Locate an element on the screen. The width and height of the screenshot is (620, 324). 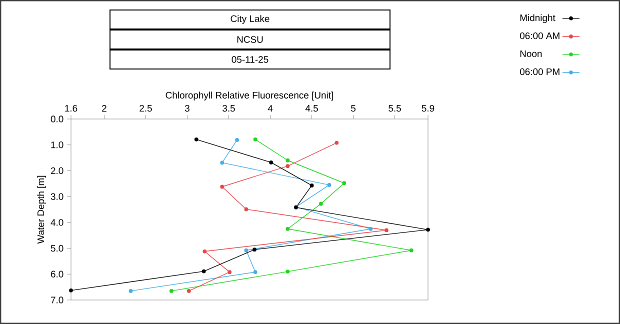
x-tick-label: 2.5 is located at coordinates (146, 108).